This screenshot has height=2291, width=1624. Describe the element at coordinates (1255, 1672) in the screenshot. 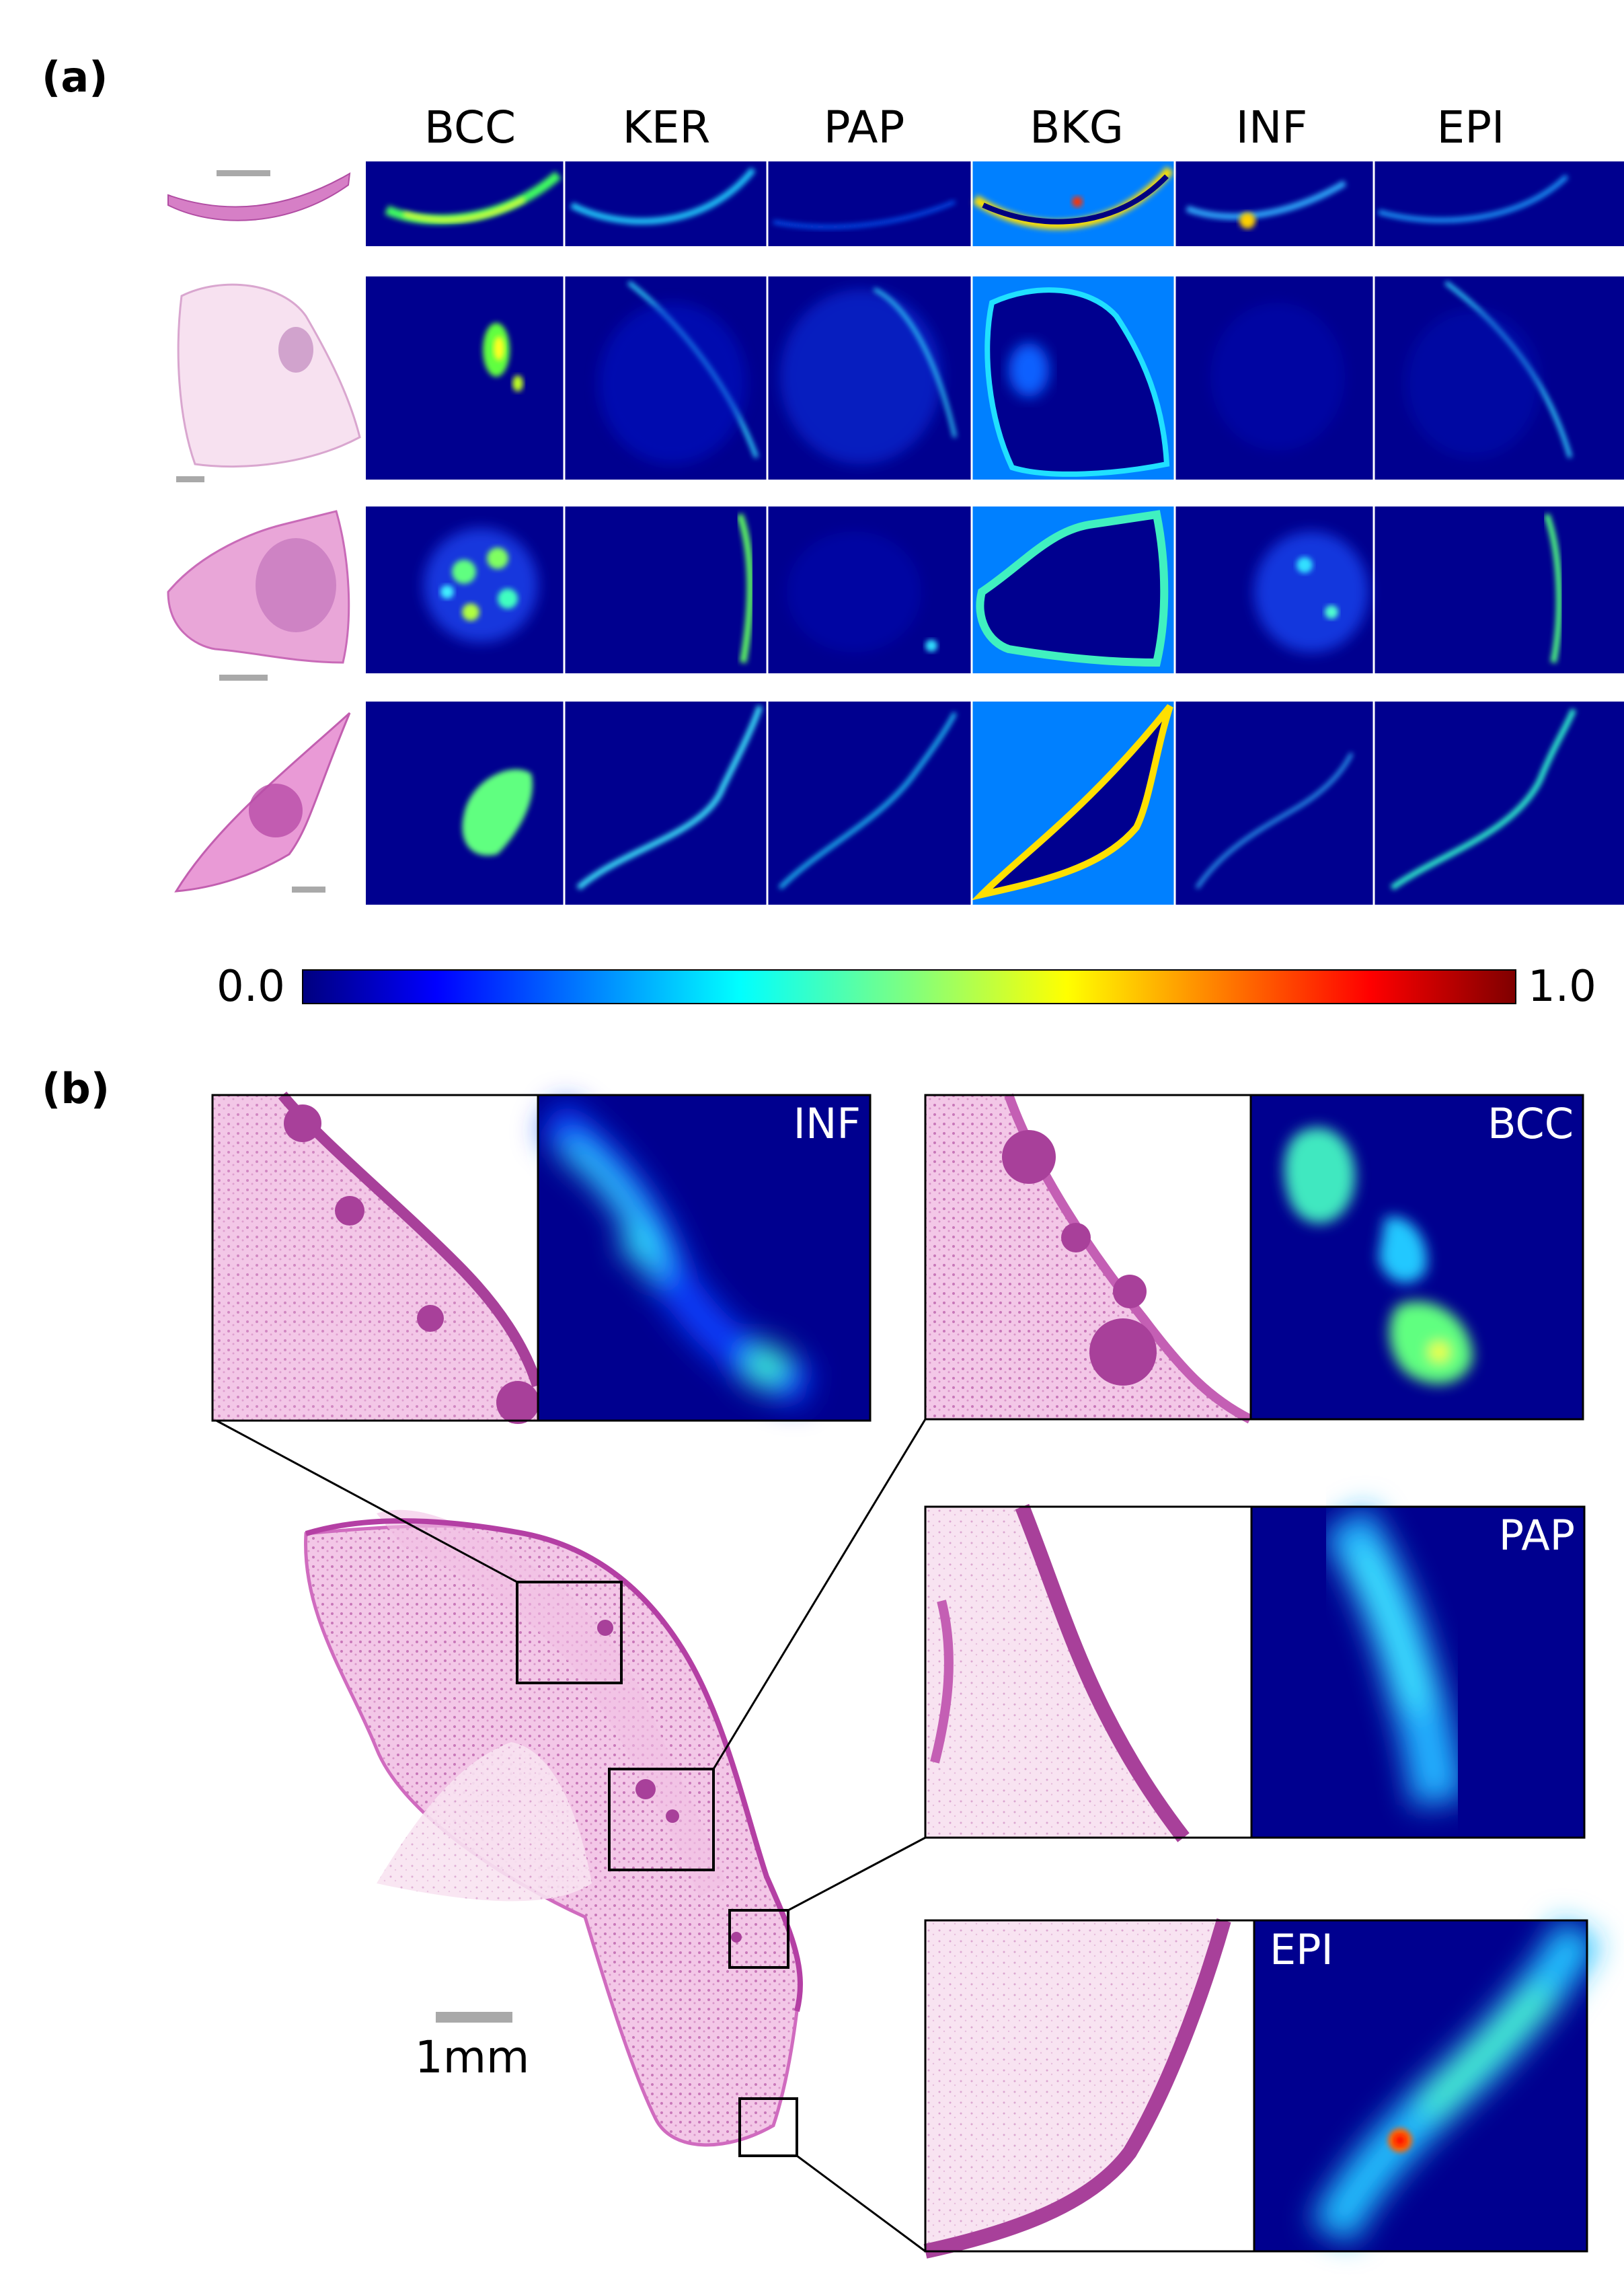

I see `inset-pap: PAP` at that location.